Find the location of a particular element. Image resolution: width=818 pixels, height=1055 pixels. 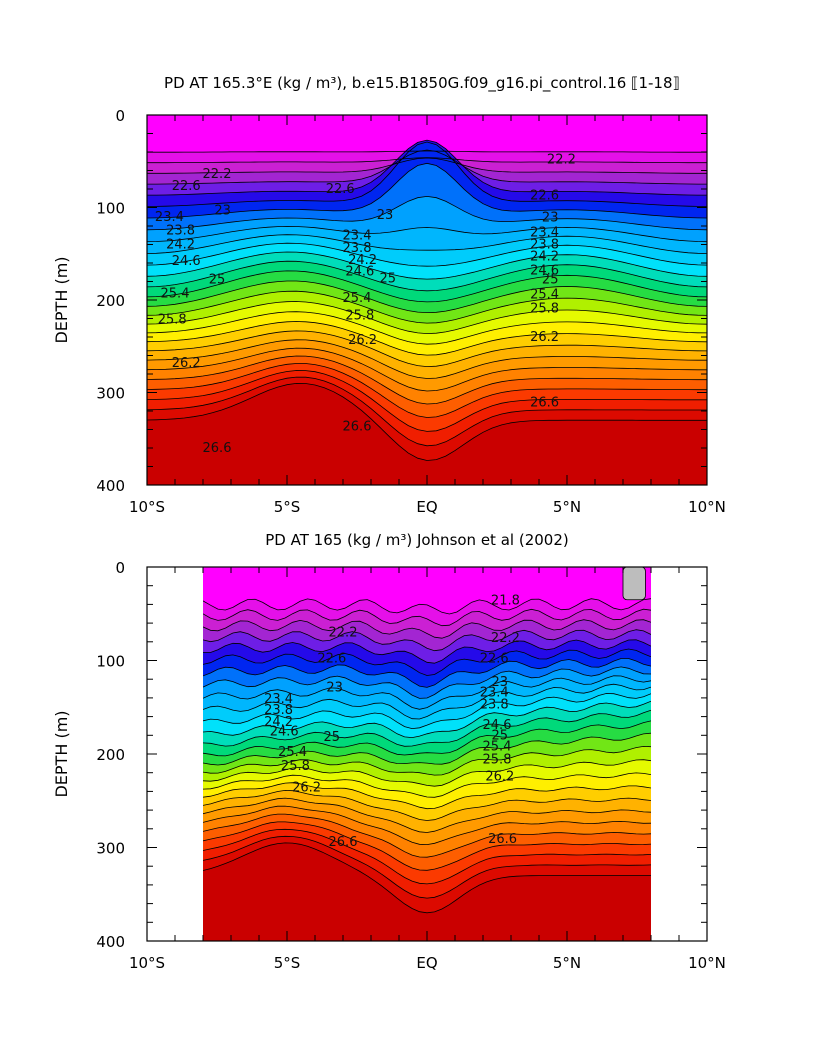

panel-title: PD AT 165 (kg / m³) Johnson et al (2002) is located at coordinates (416, 540).